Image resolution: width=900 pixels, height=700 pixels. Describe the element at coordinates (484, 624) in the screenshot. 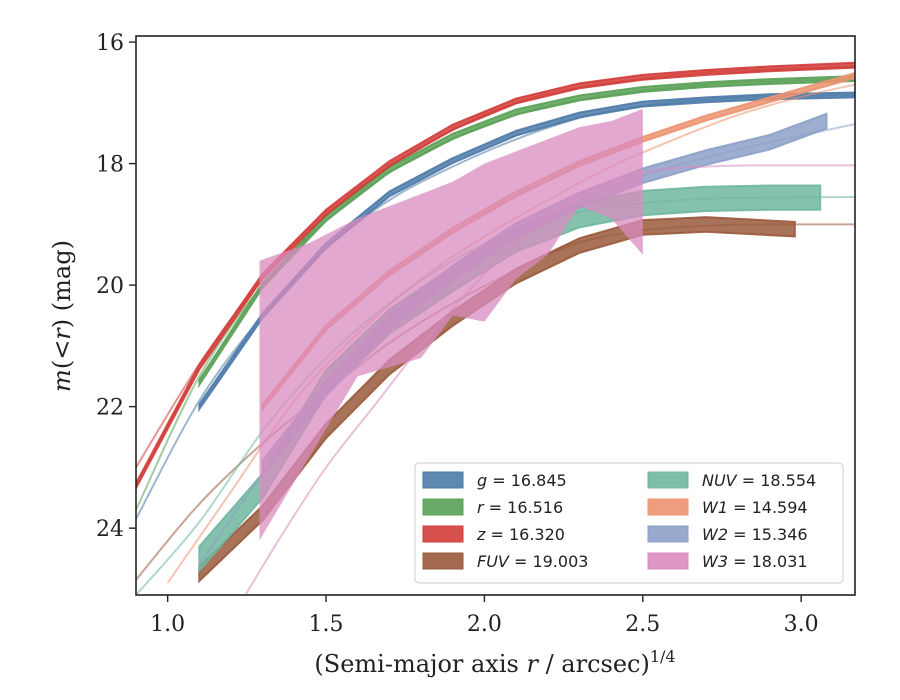

I see `x-tick-label: 2.0` at that location.